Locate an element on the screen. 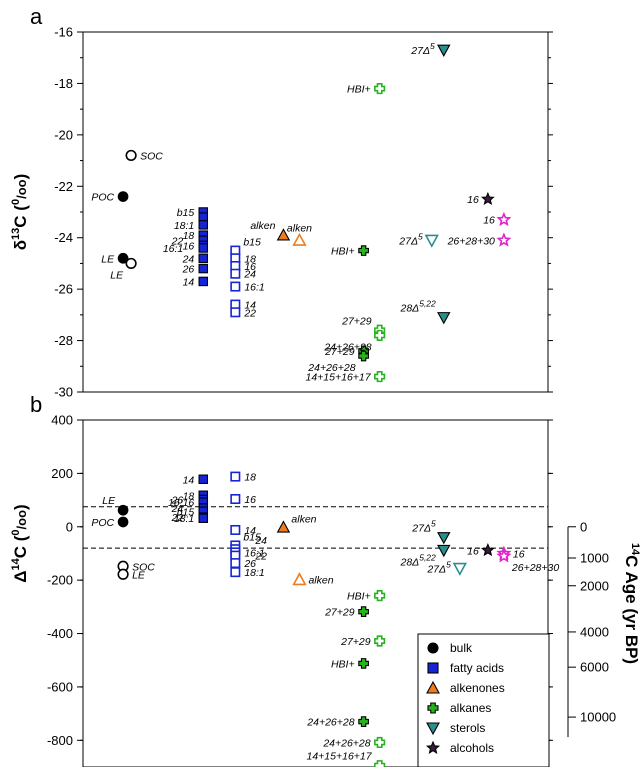 The width and height of the screenshot is (643, 767). legend-item: alkanes is located at coordinates (459, 708).